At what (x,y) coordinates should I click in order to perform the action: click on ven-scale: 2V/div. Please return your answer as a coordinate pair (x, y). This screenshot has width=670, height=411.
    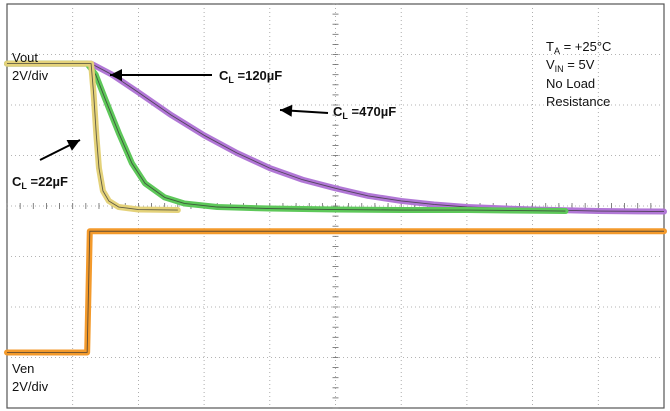
    Looking at the image, I should click on (30, 386).